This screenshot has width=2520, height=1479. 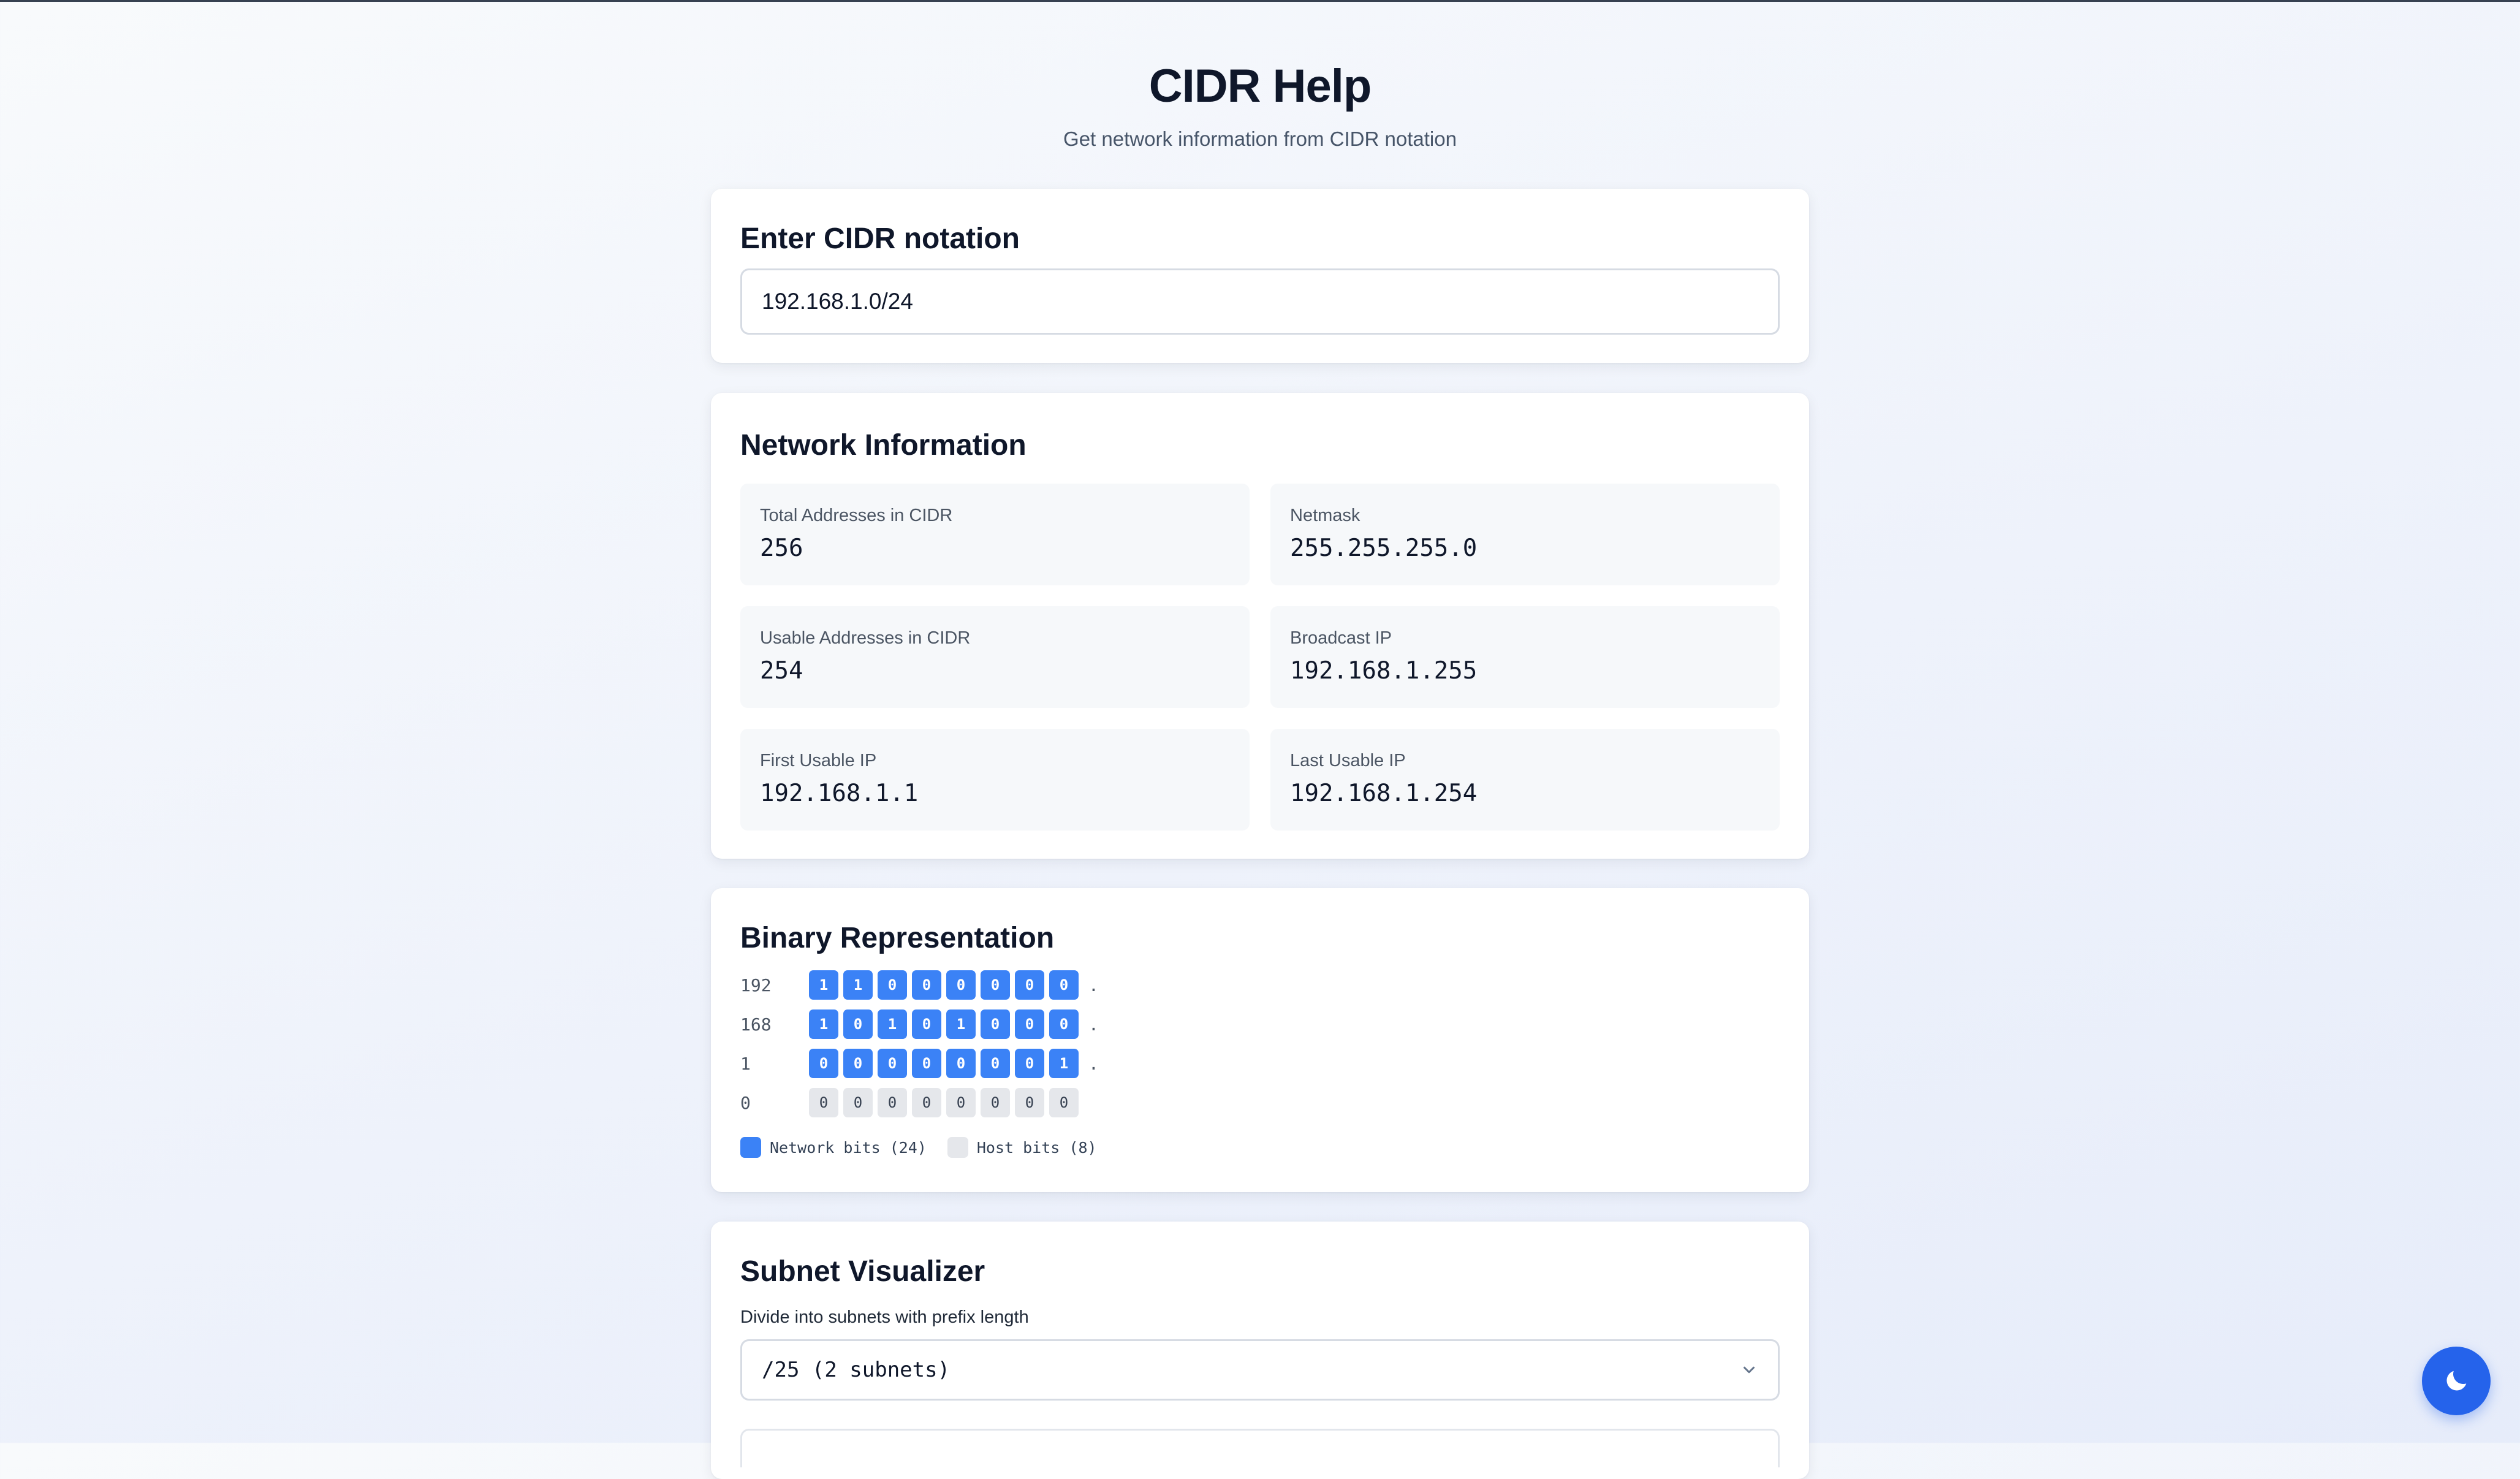 I want to click on cidr-input-card: Enter CIDR notation, so click(x=1260, y=276).